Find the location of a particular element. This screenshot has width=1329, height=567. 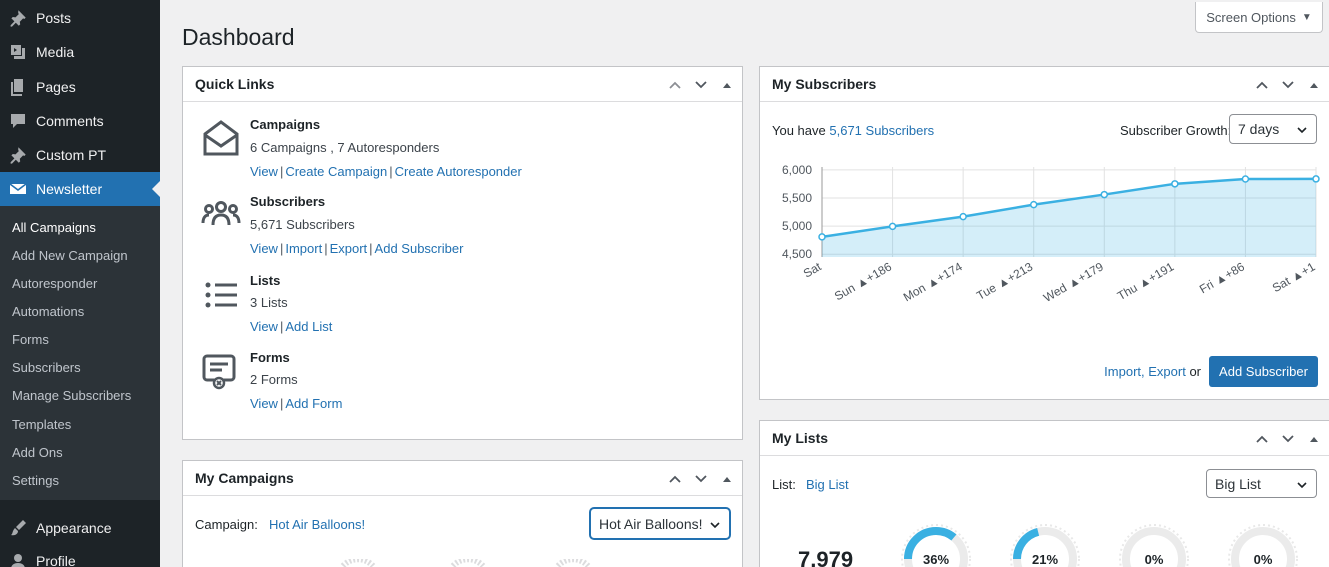

ql-links: View | Add List is located at coordinates (291, 326).